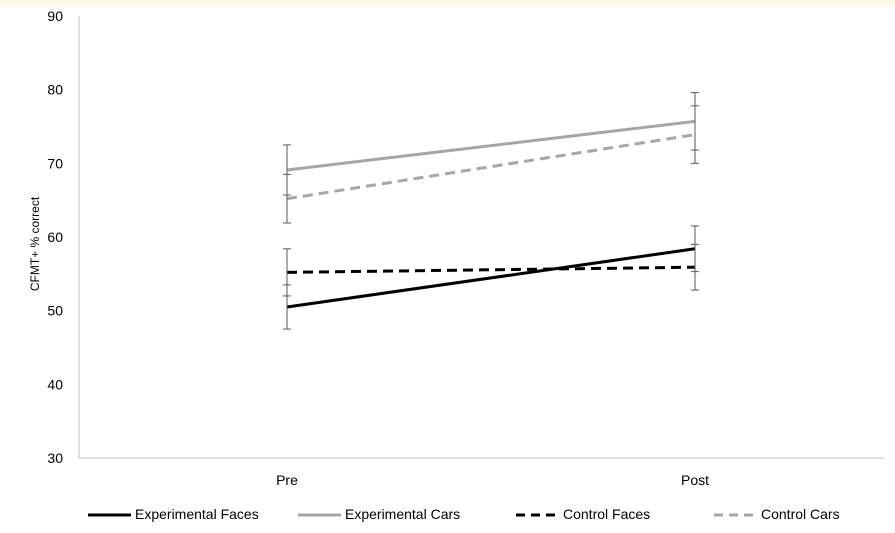 This screenshot has height=533, width=895. Describe the element at coordinates (287, 480) in the screenshot. I see `x-tick-label: Pre` at that location.